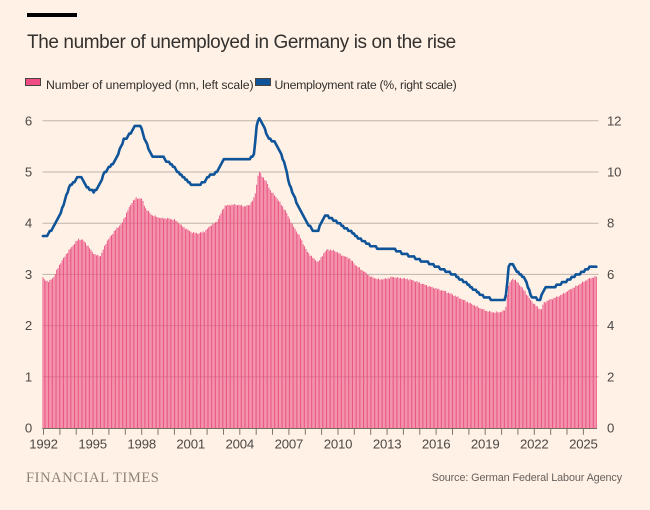 This screenshot has width=650, height=510. What do you see at coordinates (28, 172) in the screenshot?
I see `svg-text: 5` at bounding box center [28, 172].